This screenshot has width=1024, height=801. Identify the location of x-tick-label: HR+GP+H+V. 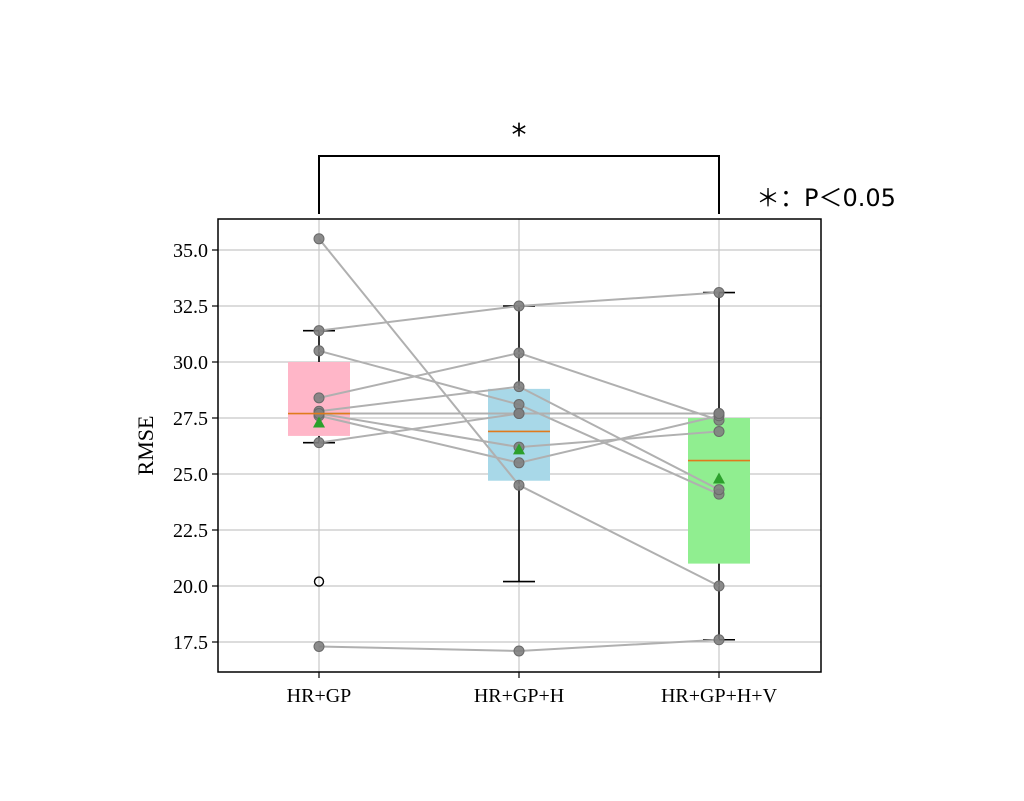
(719, 696).